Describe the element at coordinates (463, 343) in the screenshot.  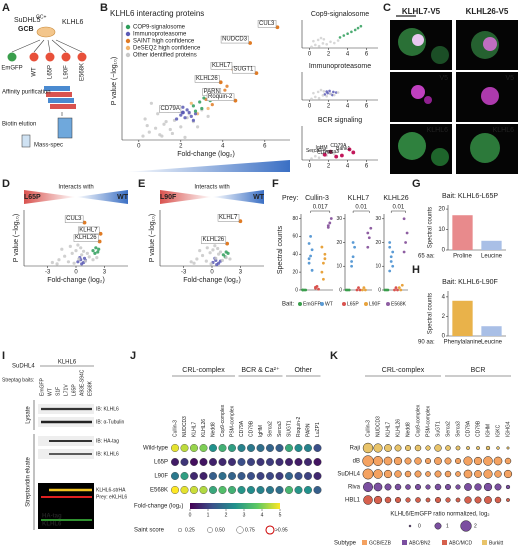
I see `x-tick-label: Phenylalanine` at that location.